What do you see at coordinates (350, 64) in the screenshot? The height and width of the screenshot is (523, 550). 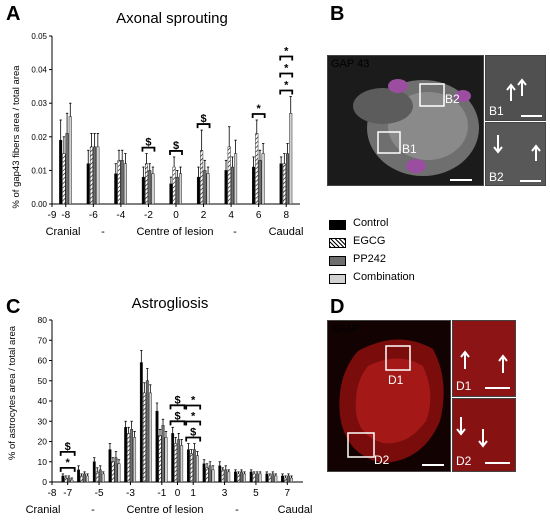 I see `stain-label: GAP 43` at bounding box center [350, 64].